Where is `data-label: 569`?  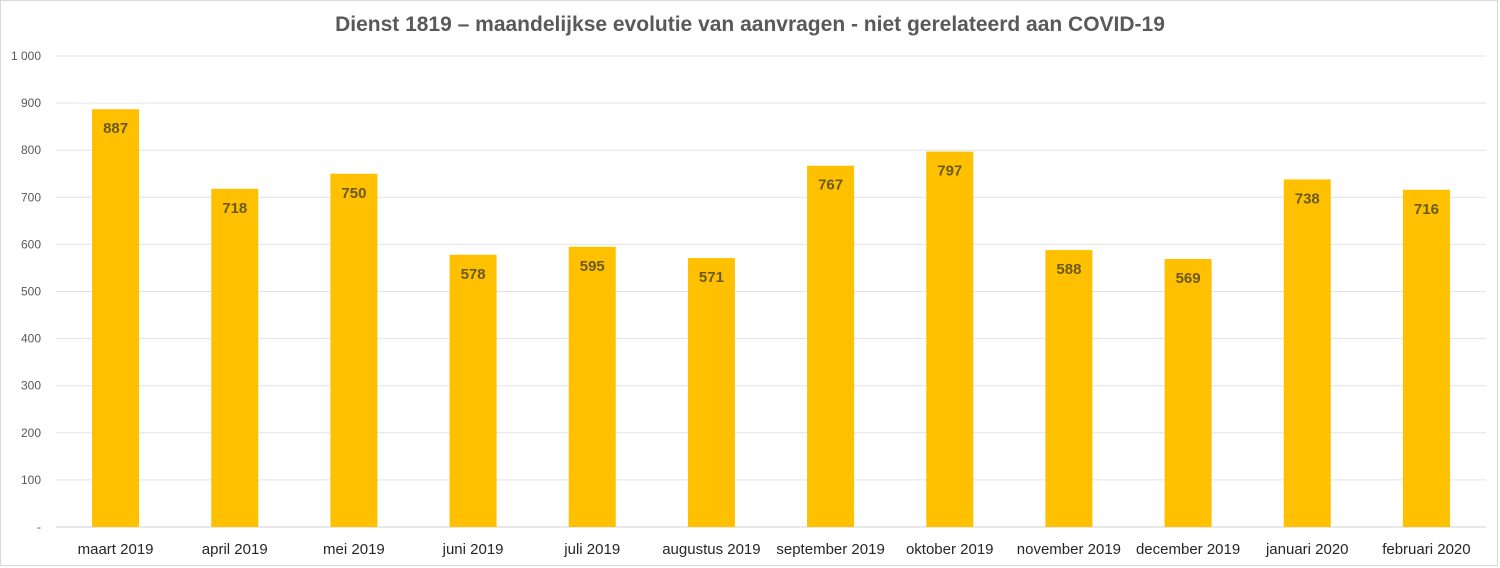 data-label: 569 is located at coordinates (1188, 278).